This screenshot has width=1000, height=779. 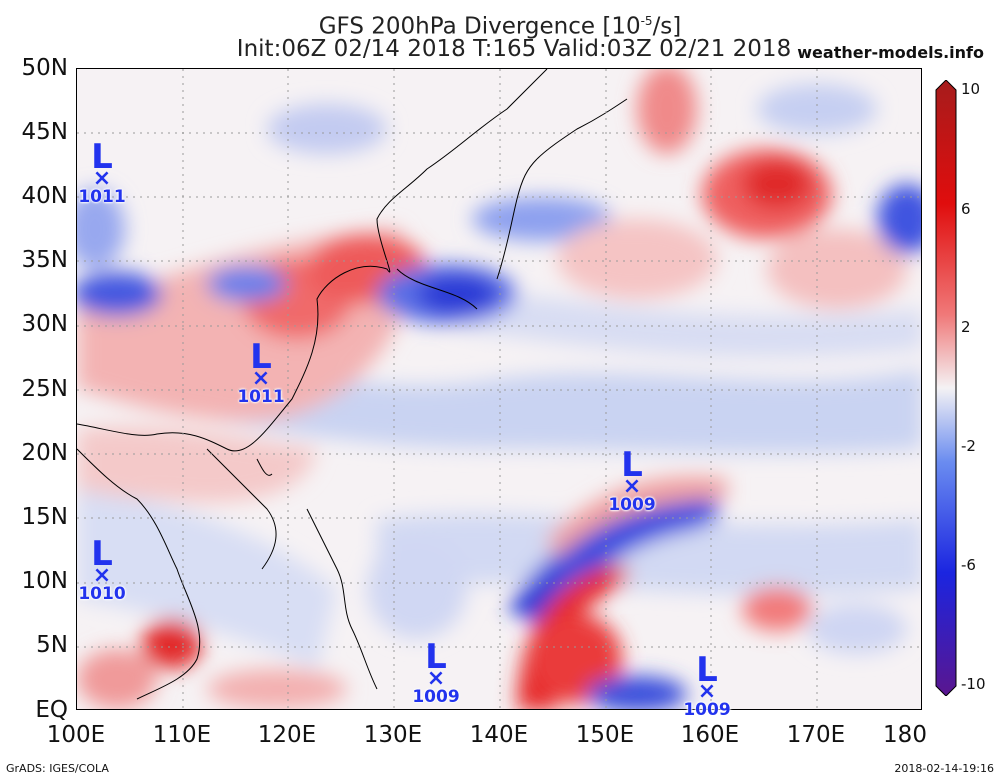 What do you see at coordinates (968, 565) in the screenshot?
I see `colorbar-label: -6` at bounding box center [968, 565].